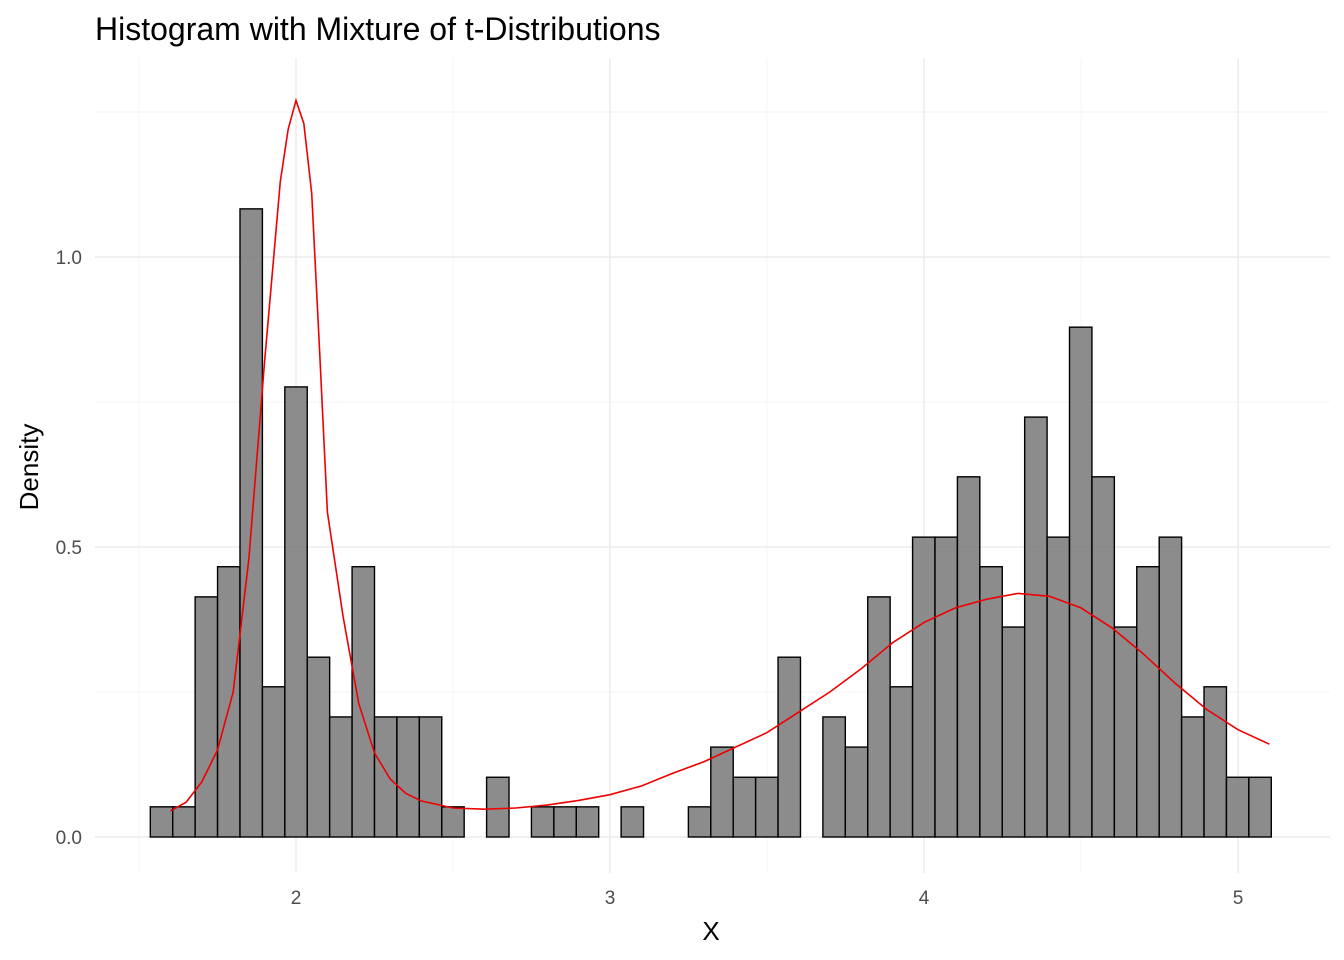 The width and height of the screenshot is (1344, 960). What do you see at coordinates (29, 467) in the screenshot?
I see `y-axis-title: Density` at bounding box center [29, 467].